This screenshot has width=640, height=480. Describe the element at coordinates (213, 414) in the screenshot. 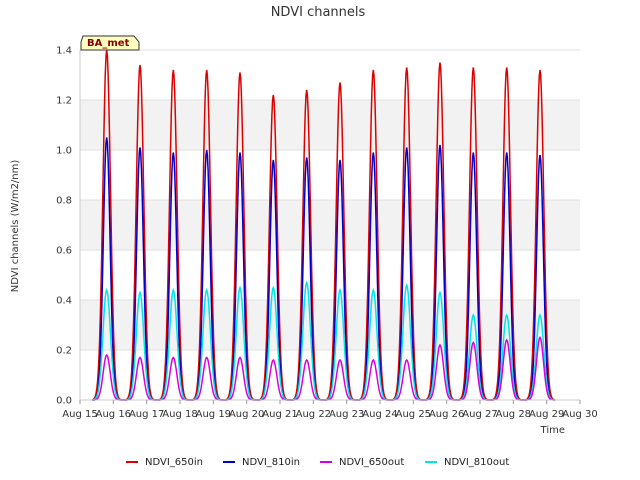

I see `x-tick-label: Aug 19` at that location.